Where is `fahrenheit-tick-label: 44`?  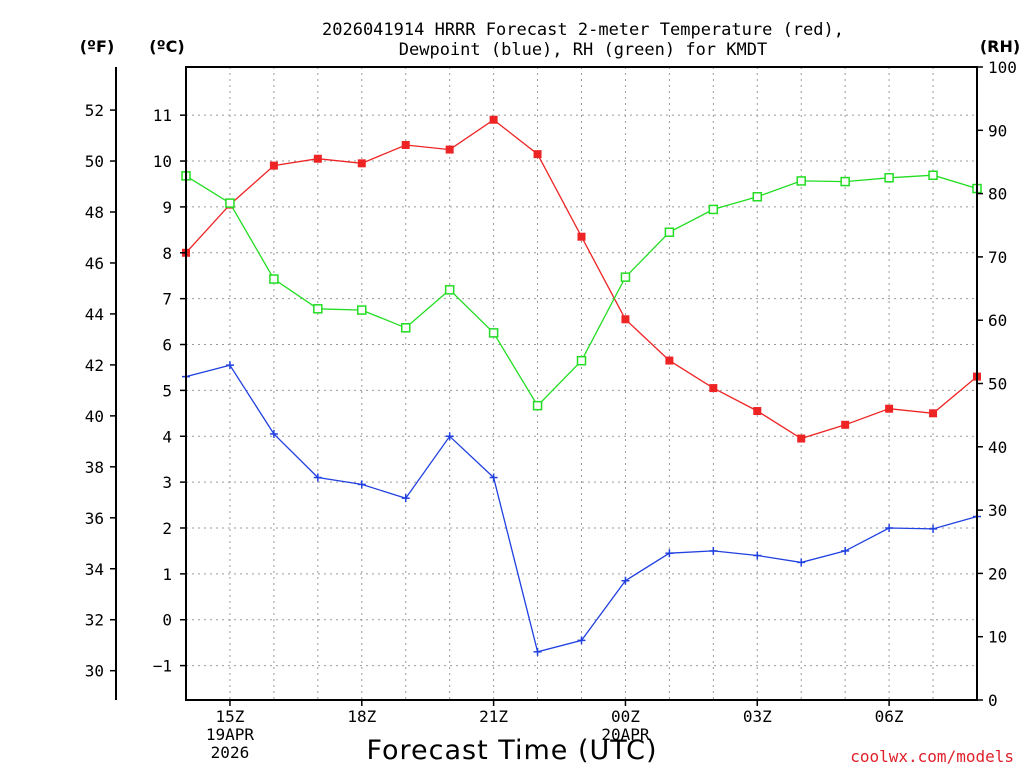
fahrenheit-tick-label: 44 is located at coordinates (94, 314).